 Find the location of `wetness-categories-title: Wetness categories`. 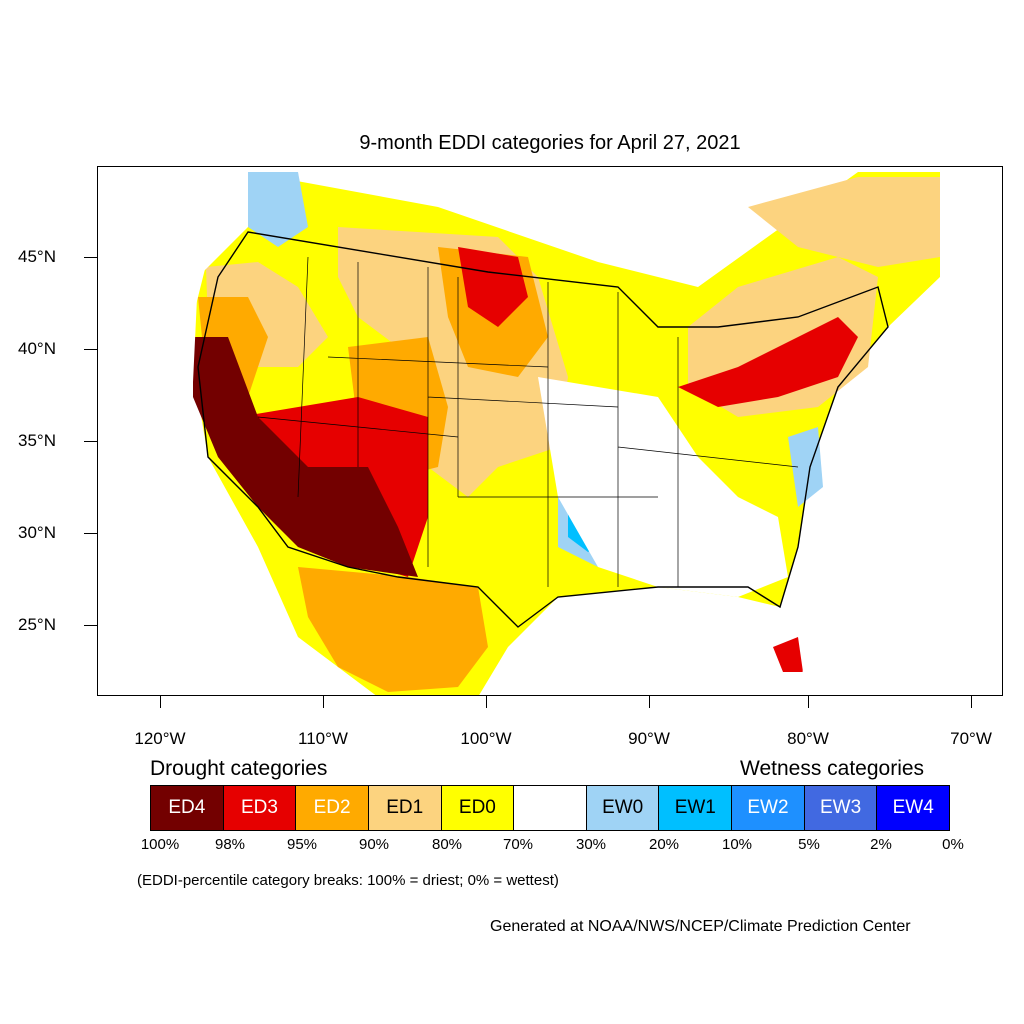

wetness-categories-title: Wetness categories is located at coordinates (832, 768).